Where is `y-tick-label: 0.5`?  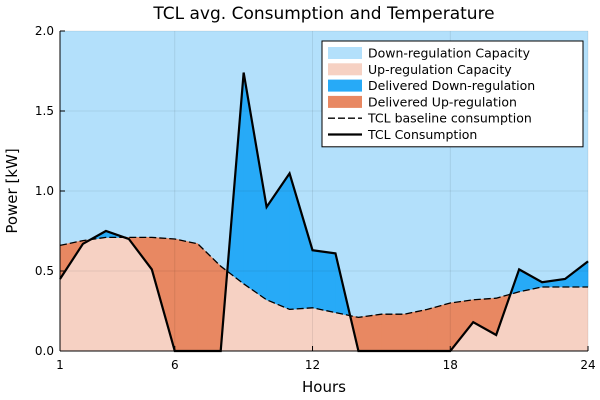
y-tick-label: 0.5 is located at coordinates (44, 271).